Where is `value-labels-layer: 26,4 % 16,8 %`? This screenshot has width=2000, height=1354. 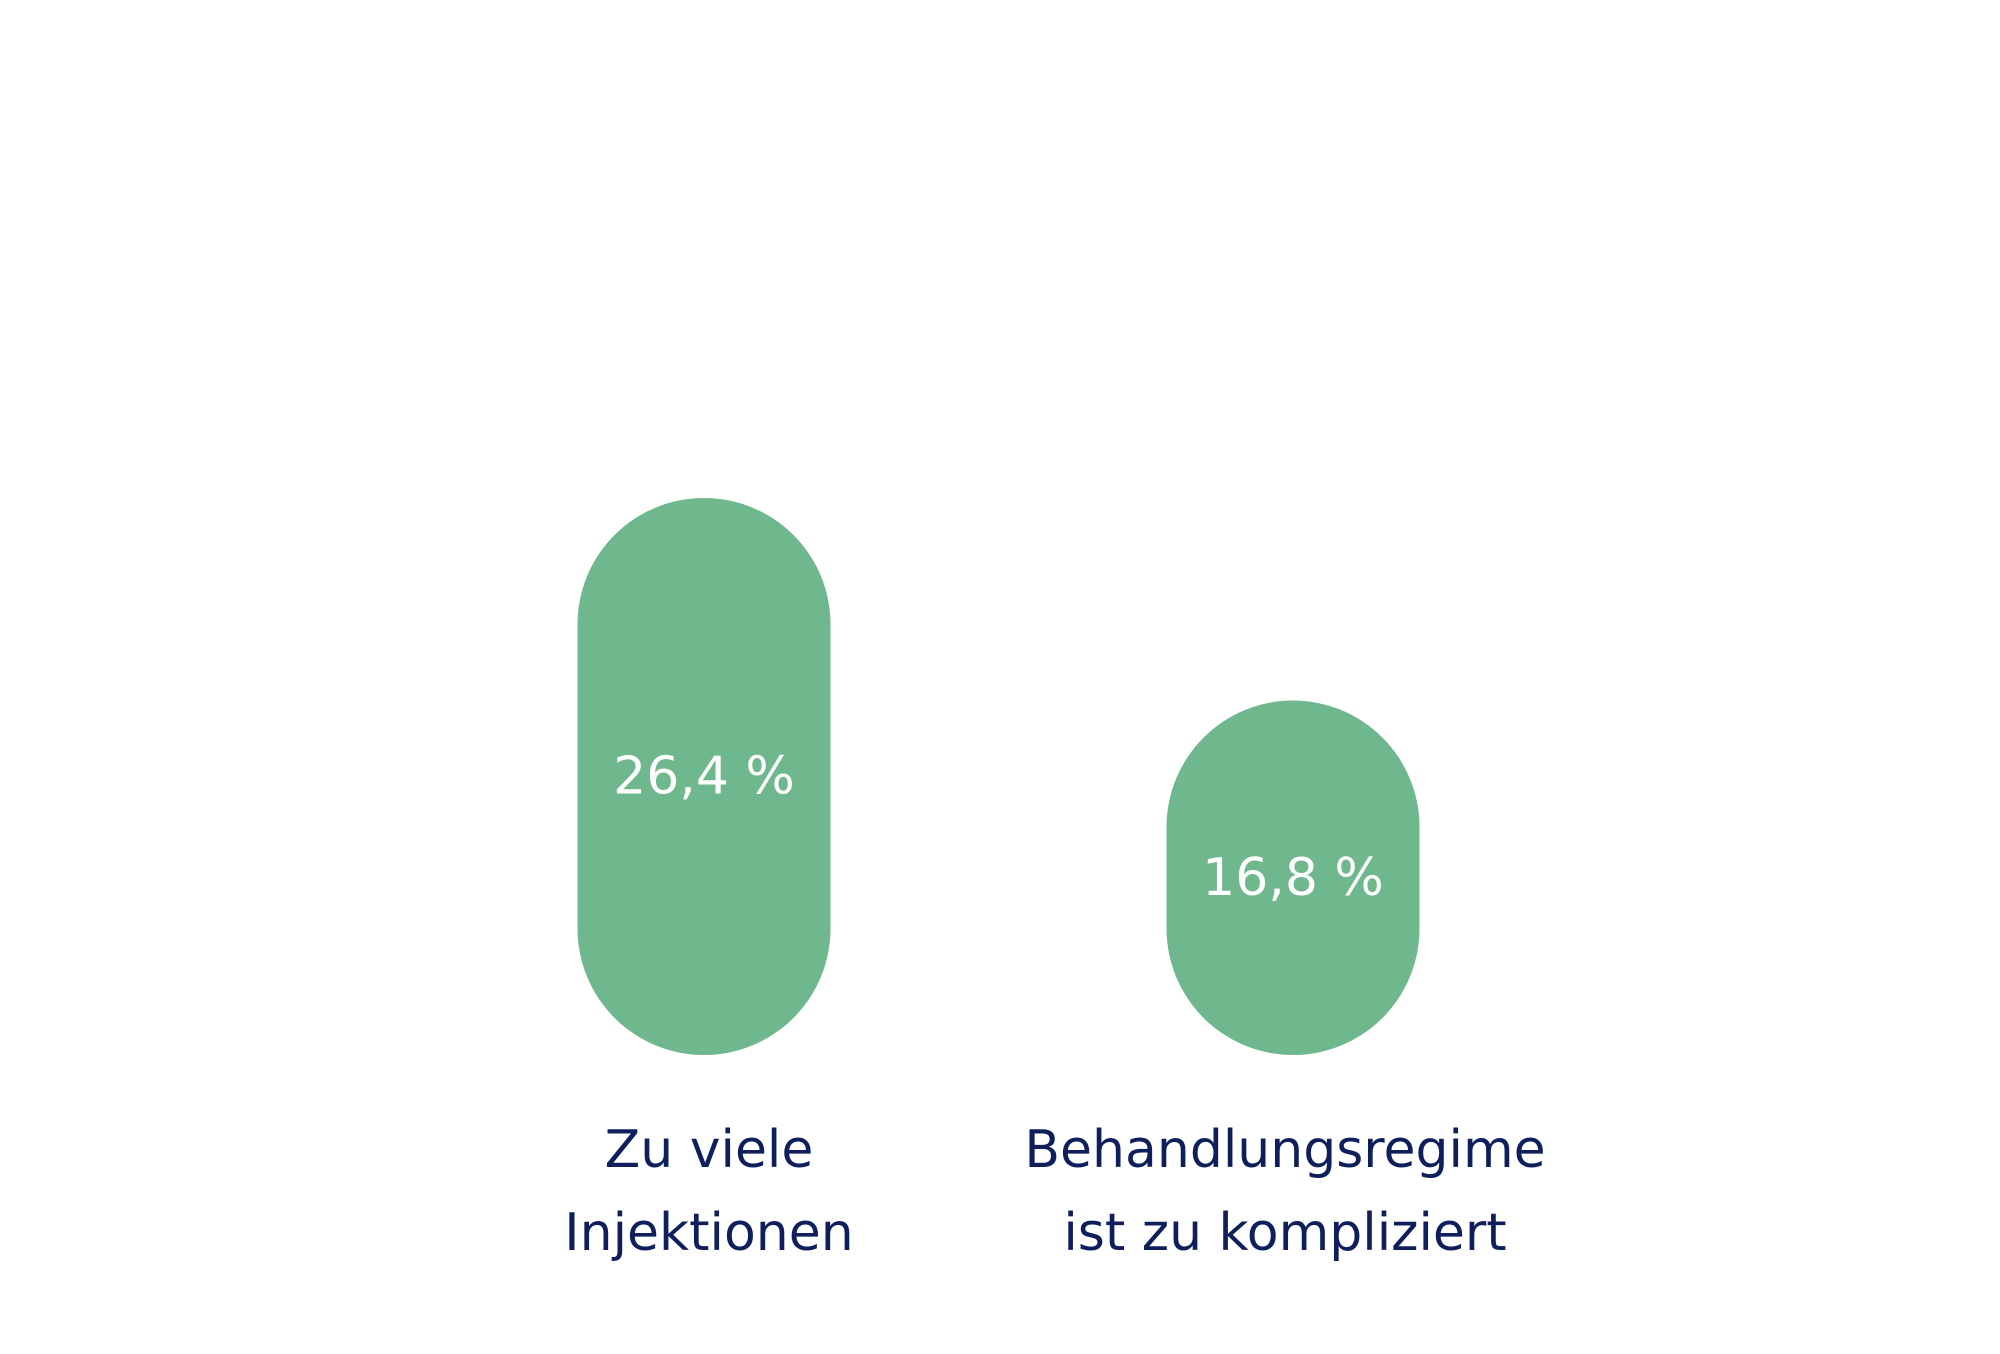 value-labels-layer: 26,4 % 16,8 % is located at coordinates (998, 826).